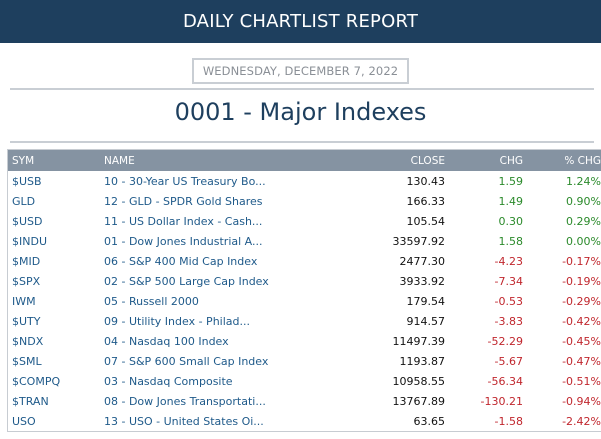 Image resolution: width=601 pixels, height=439 pixels. What do you see at coordinates (26, 321) in the screenshot?
I see `symbol-link: $UTY` at bounding box center [26, 321].